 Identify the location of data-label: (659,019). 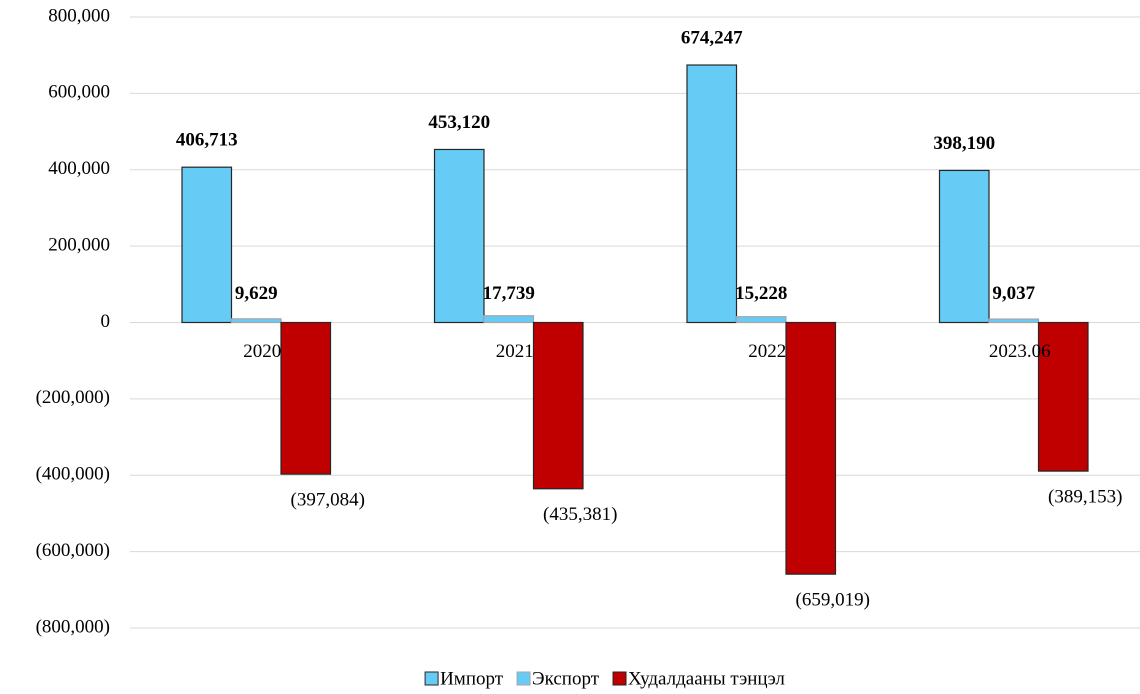
(833, 600).